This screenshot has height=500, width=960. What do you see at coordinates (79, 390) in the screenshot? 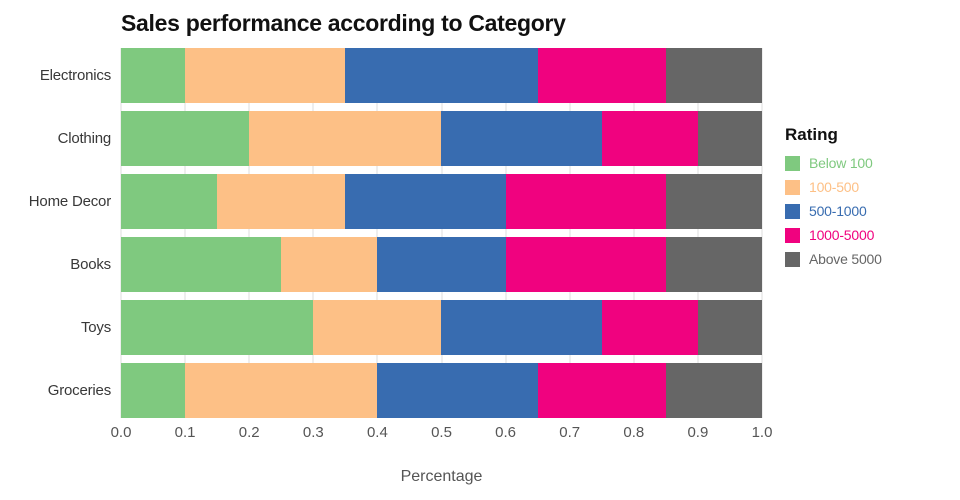
I see `category-label: Groceries` at bounding box center [79, 390].